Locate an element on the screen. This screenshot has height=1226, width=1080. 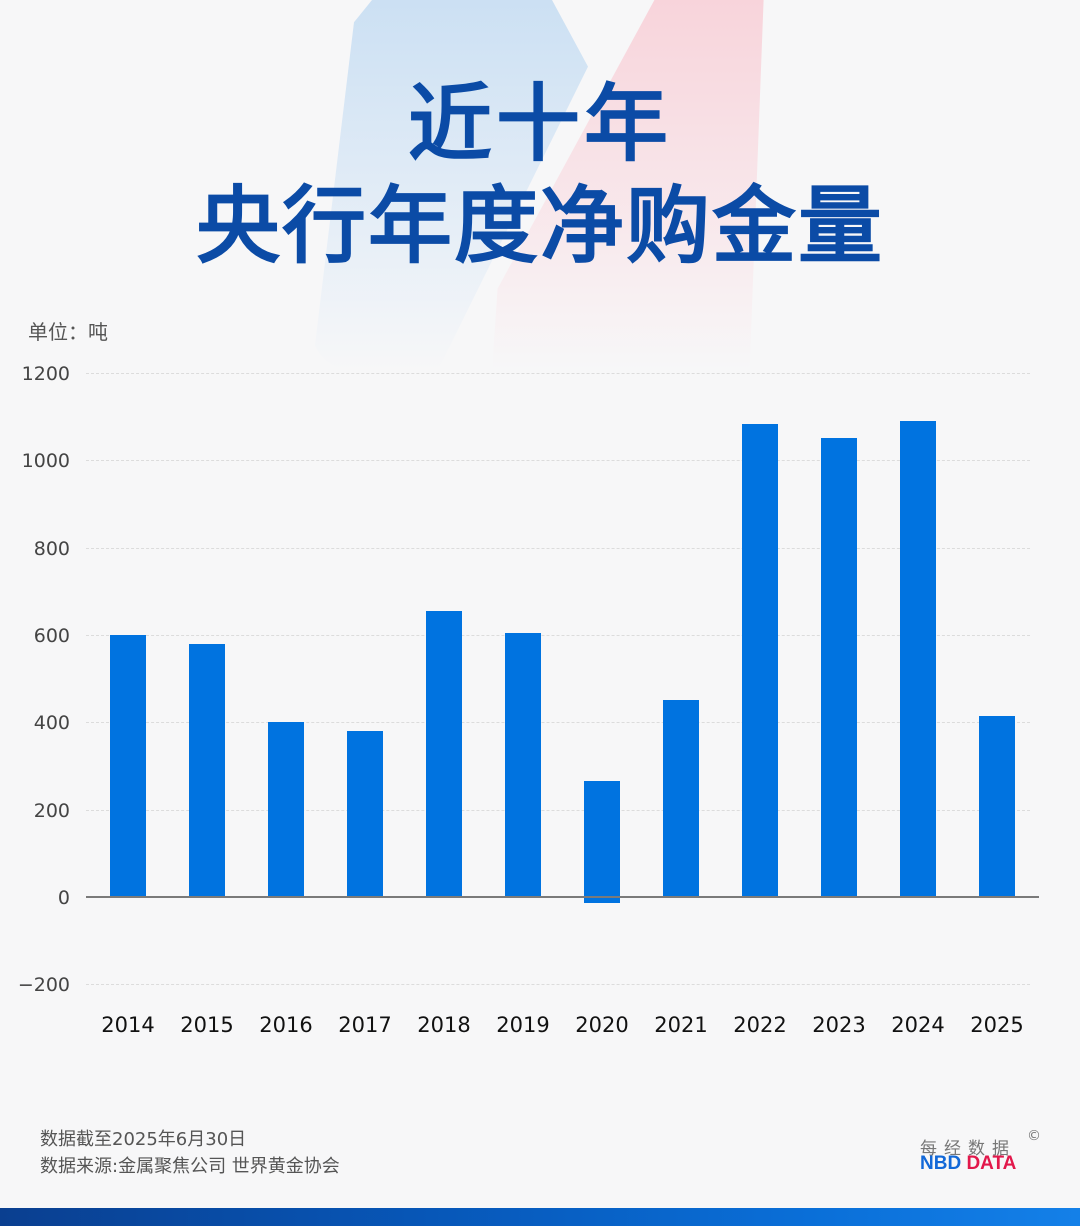
copyright-icon: © is located at coordinates (1034, 1136).